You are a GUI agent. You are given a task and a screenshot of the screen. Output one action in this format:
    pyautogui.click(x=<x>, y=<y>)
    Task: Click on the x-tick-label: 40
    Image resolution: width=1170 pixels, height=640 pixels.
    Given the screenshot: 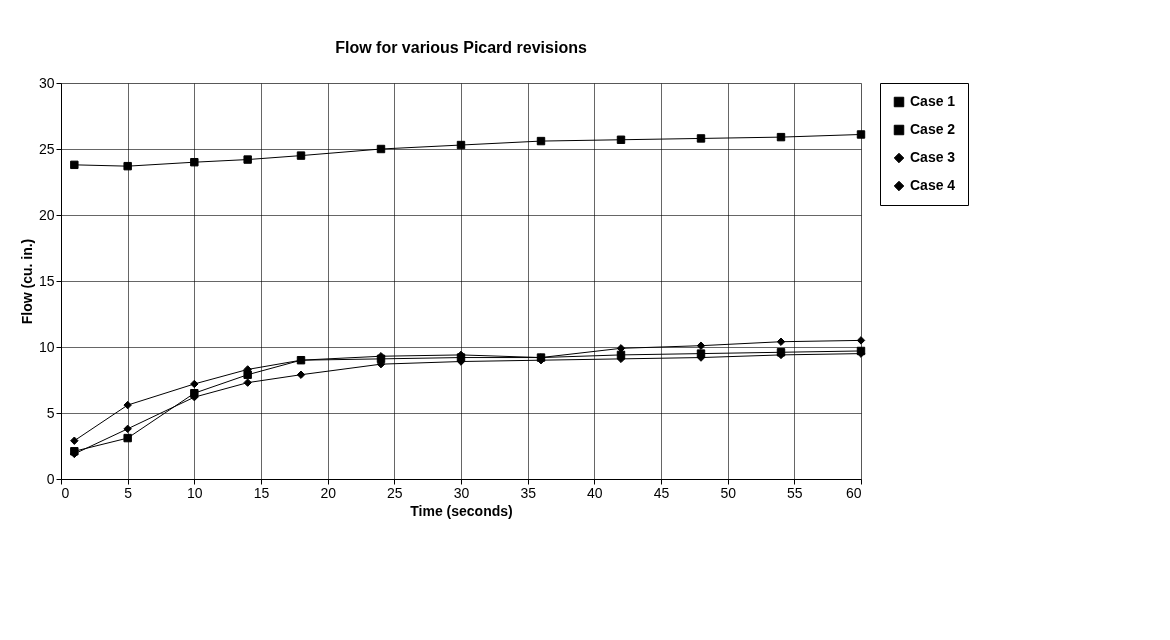 What is the action you would take?
    pyautogui.click(x=595, y=492)
    